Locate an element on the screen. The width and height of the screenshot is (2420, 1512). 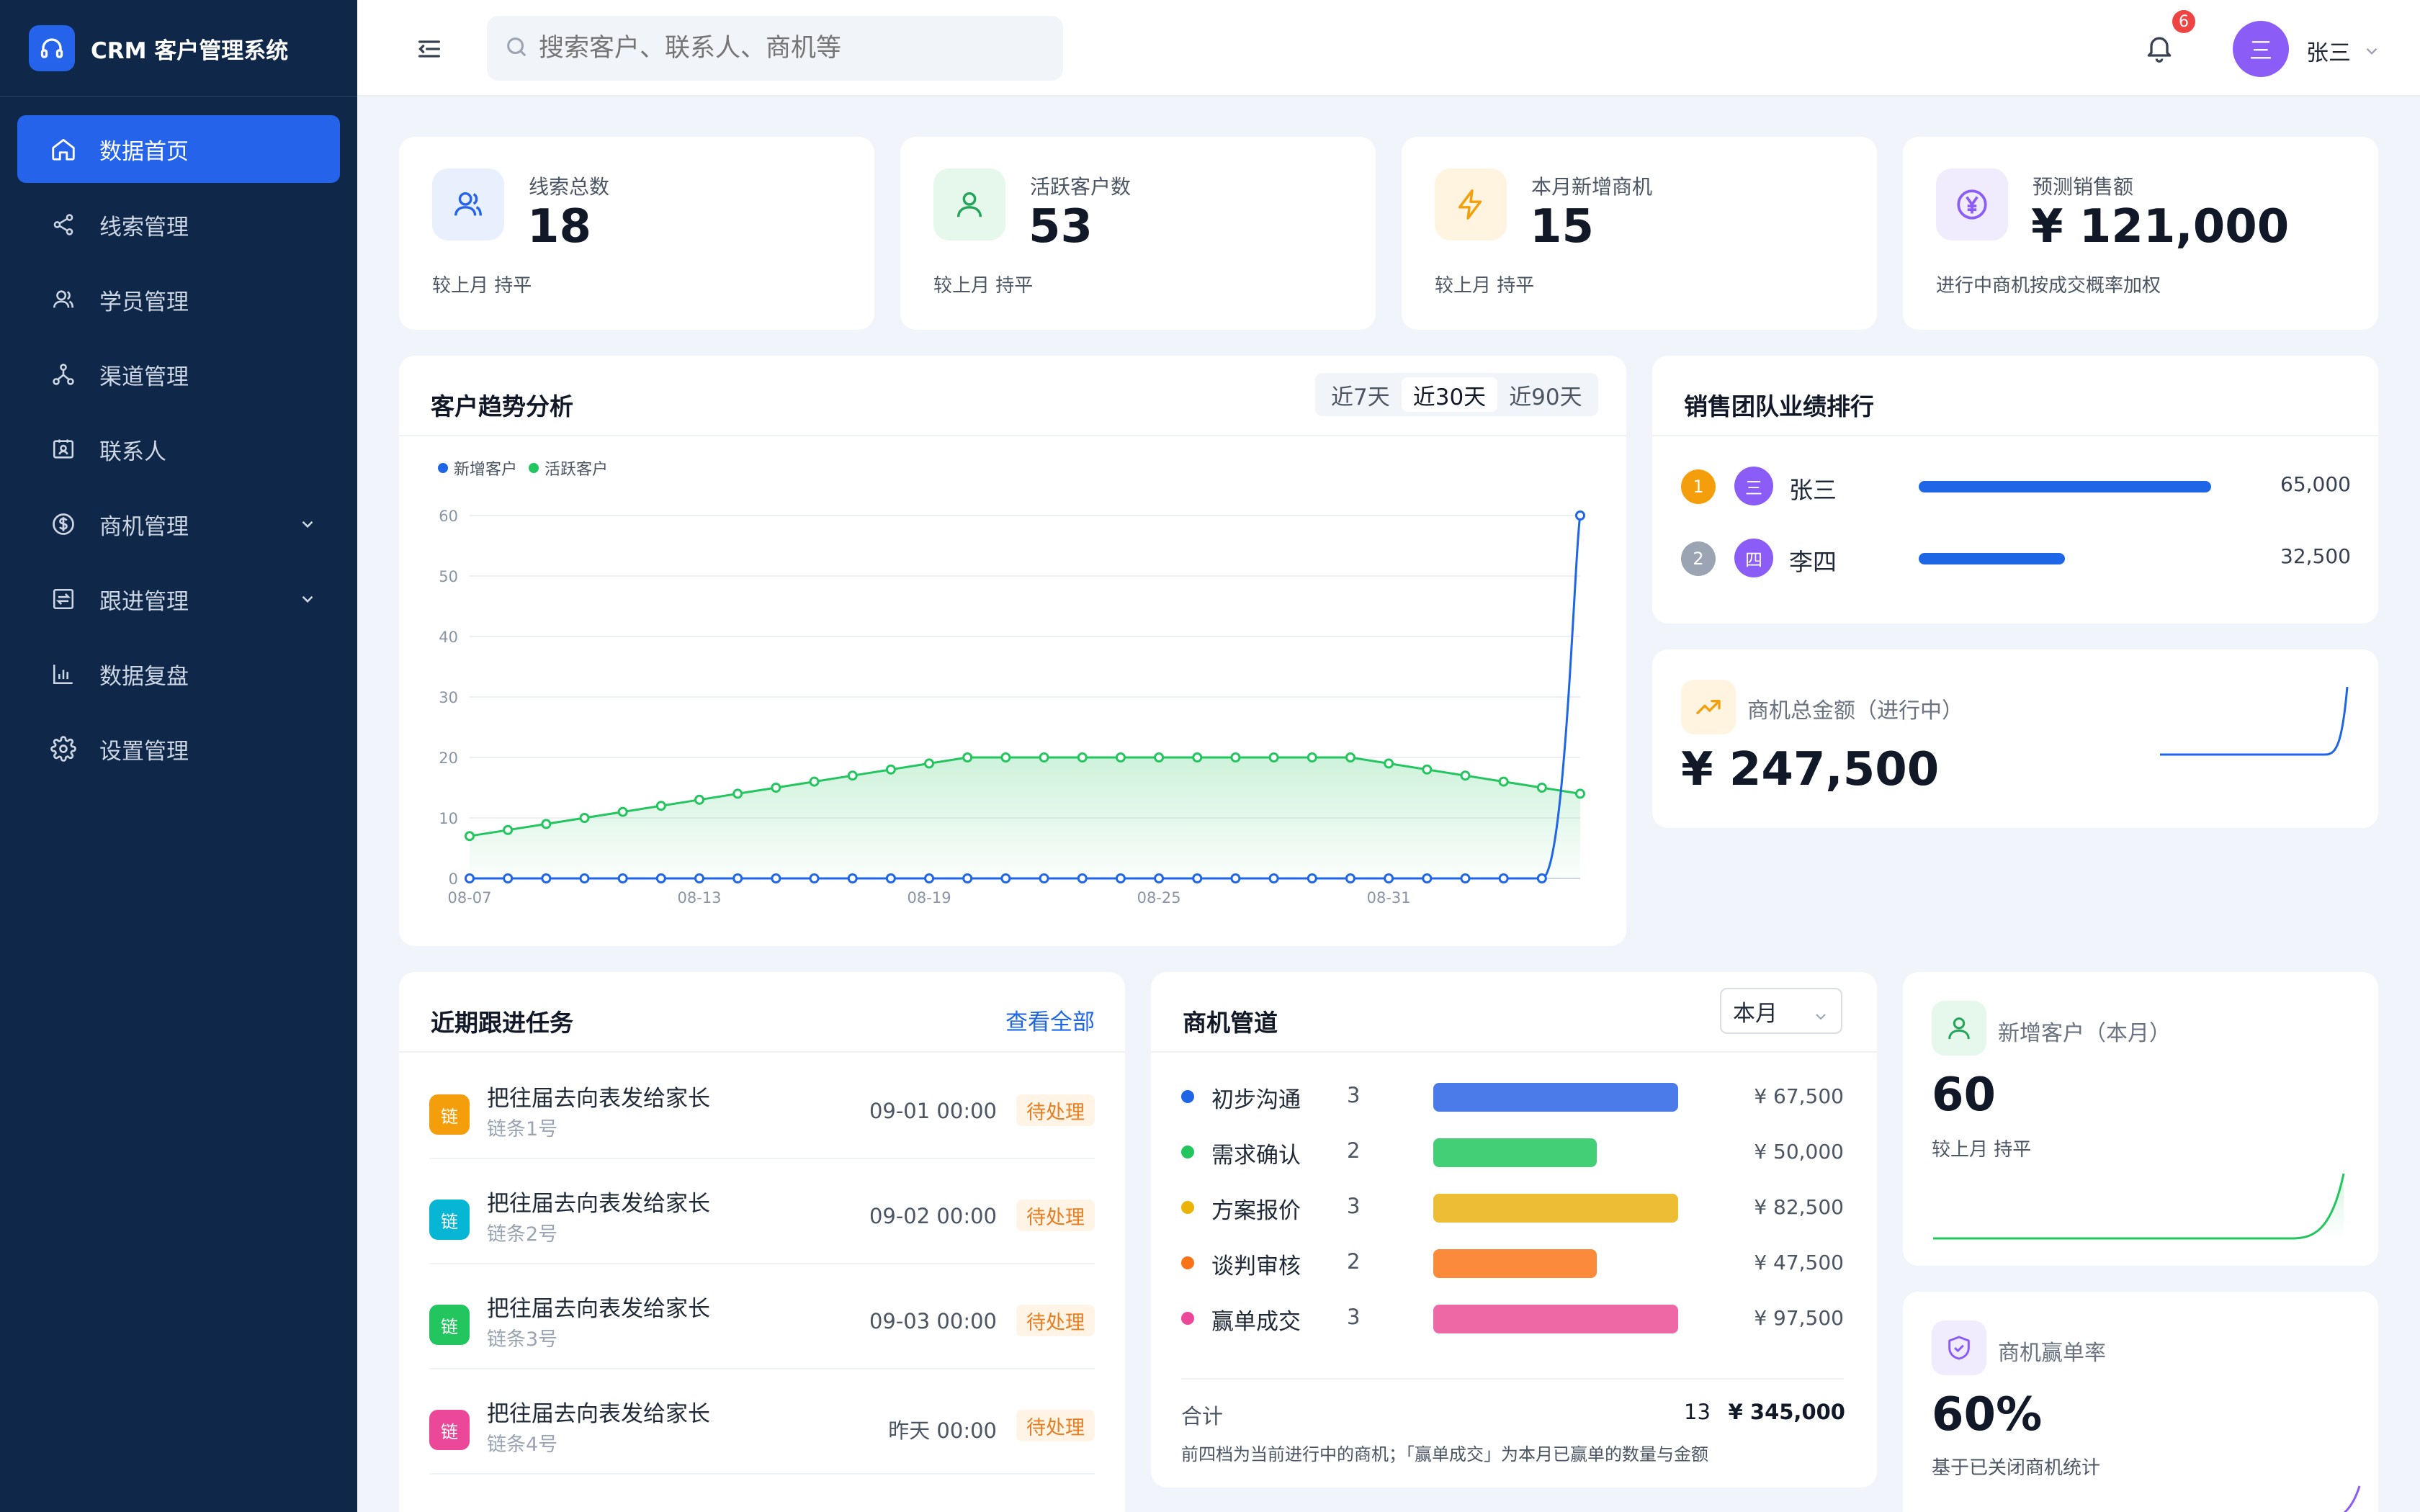
metric-value: 60% is located at coordinates (1987, 1414).